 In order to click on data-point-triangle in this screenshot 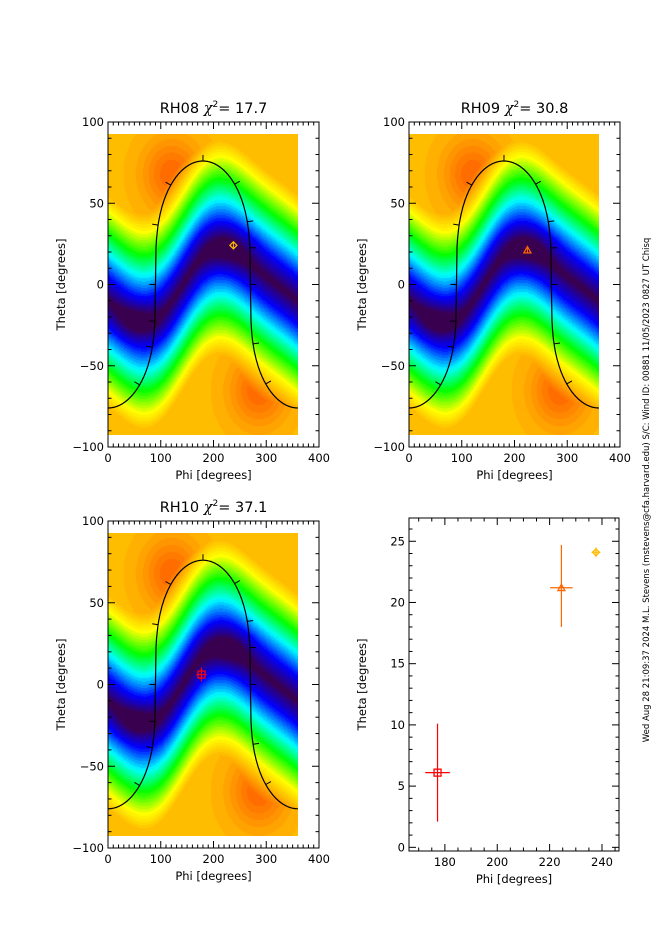, I will do `click(561, 585)`.